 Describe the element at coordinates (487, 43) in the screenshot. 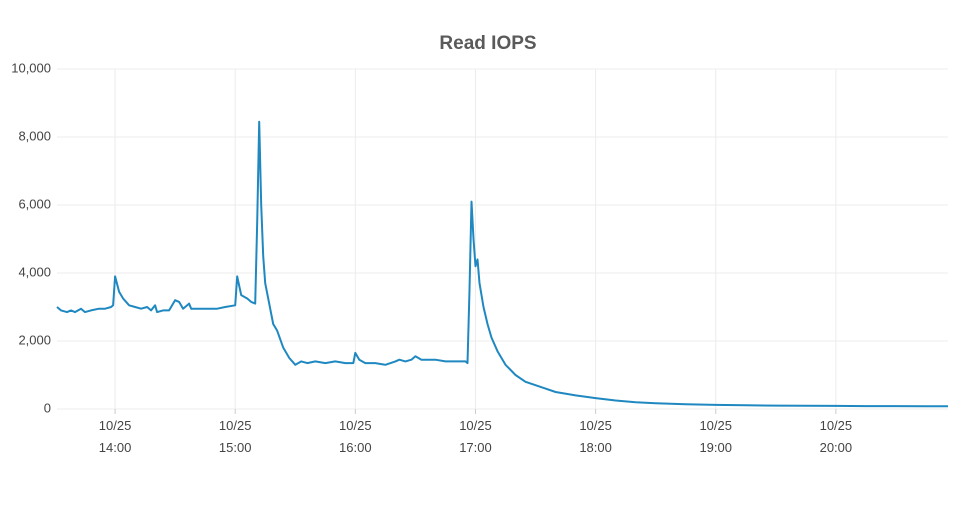

I see `chart-title: Read IOPS` at that location.